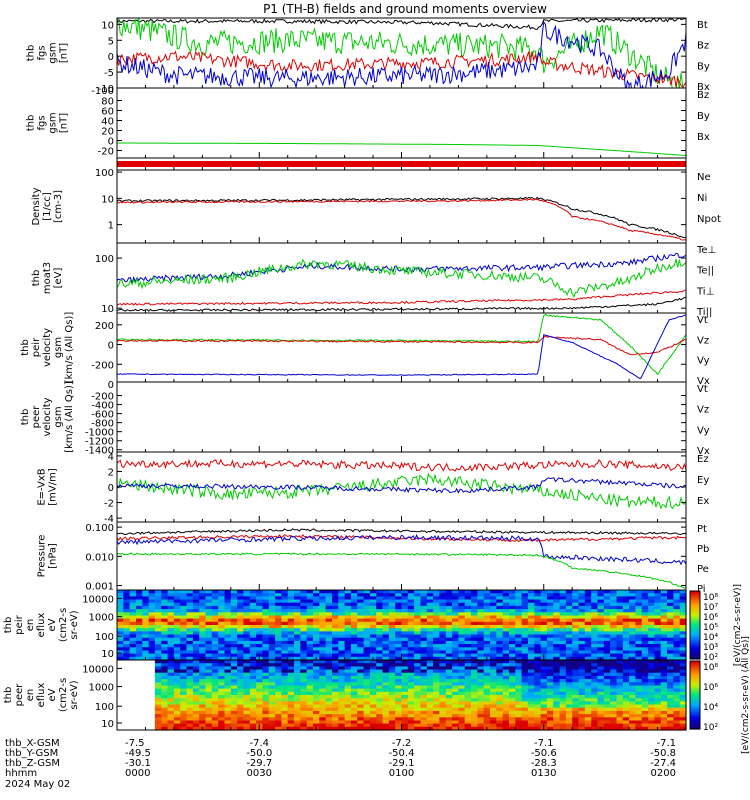  What do you see at coordinates (402, 753) in the screenshot?
I see `time-axis-value: -50.4` at bounding box center [402, 753].